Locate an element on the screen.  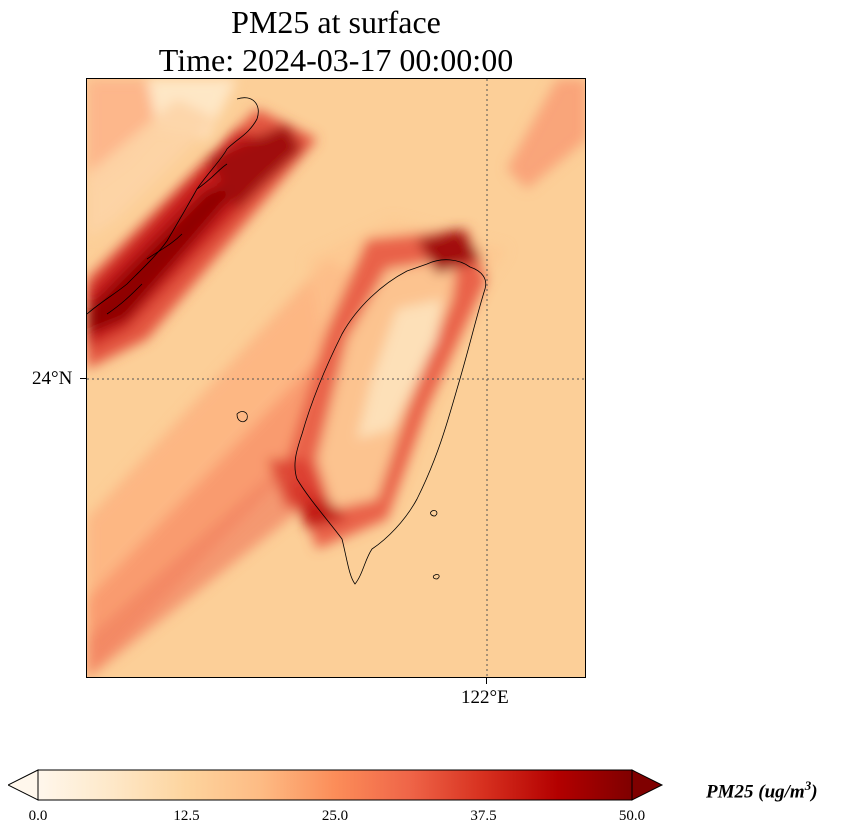
colorbar-tick-label-0: 0.0 is located at coordinates (38, 816).